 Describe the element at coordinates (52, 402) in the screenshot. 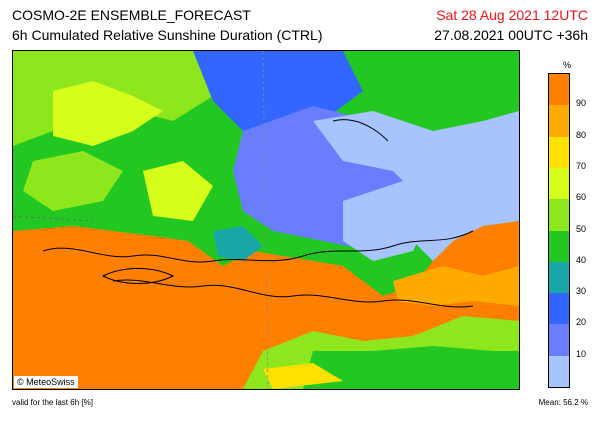

I see `validity-note: valid for the last 6h [%]` at that location.